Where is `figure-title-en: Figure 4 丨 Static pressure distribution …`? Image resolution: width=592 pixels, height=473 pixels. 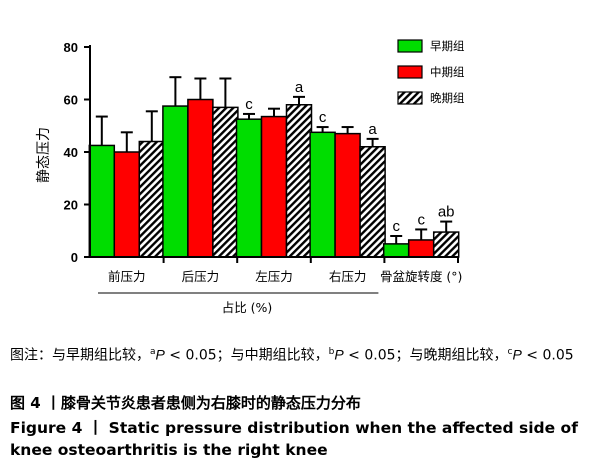 figure-title-en: Figure 4 丨 Static pressure distribution … is located at coordinates (294, 439).